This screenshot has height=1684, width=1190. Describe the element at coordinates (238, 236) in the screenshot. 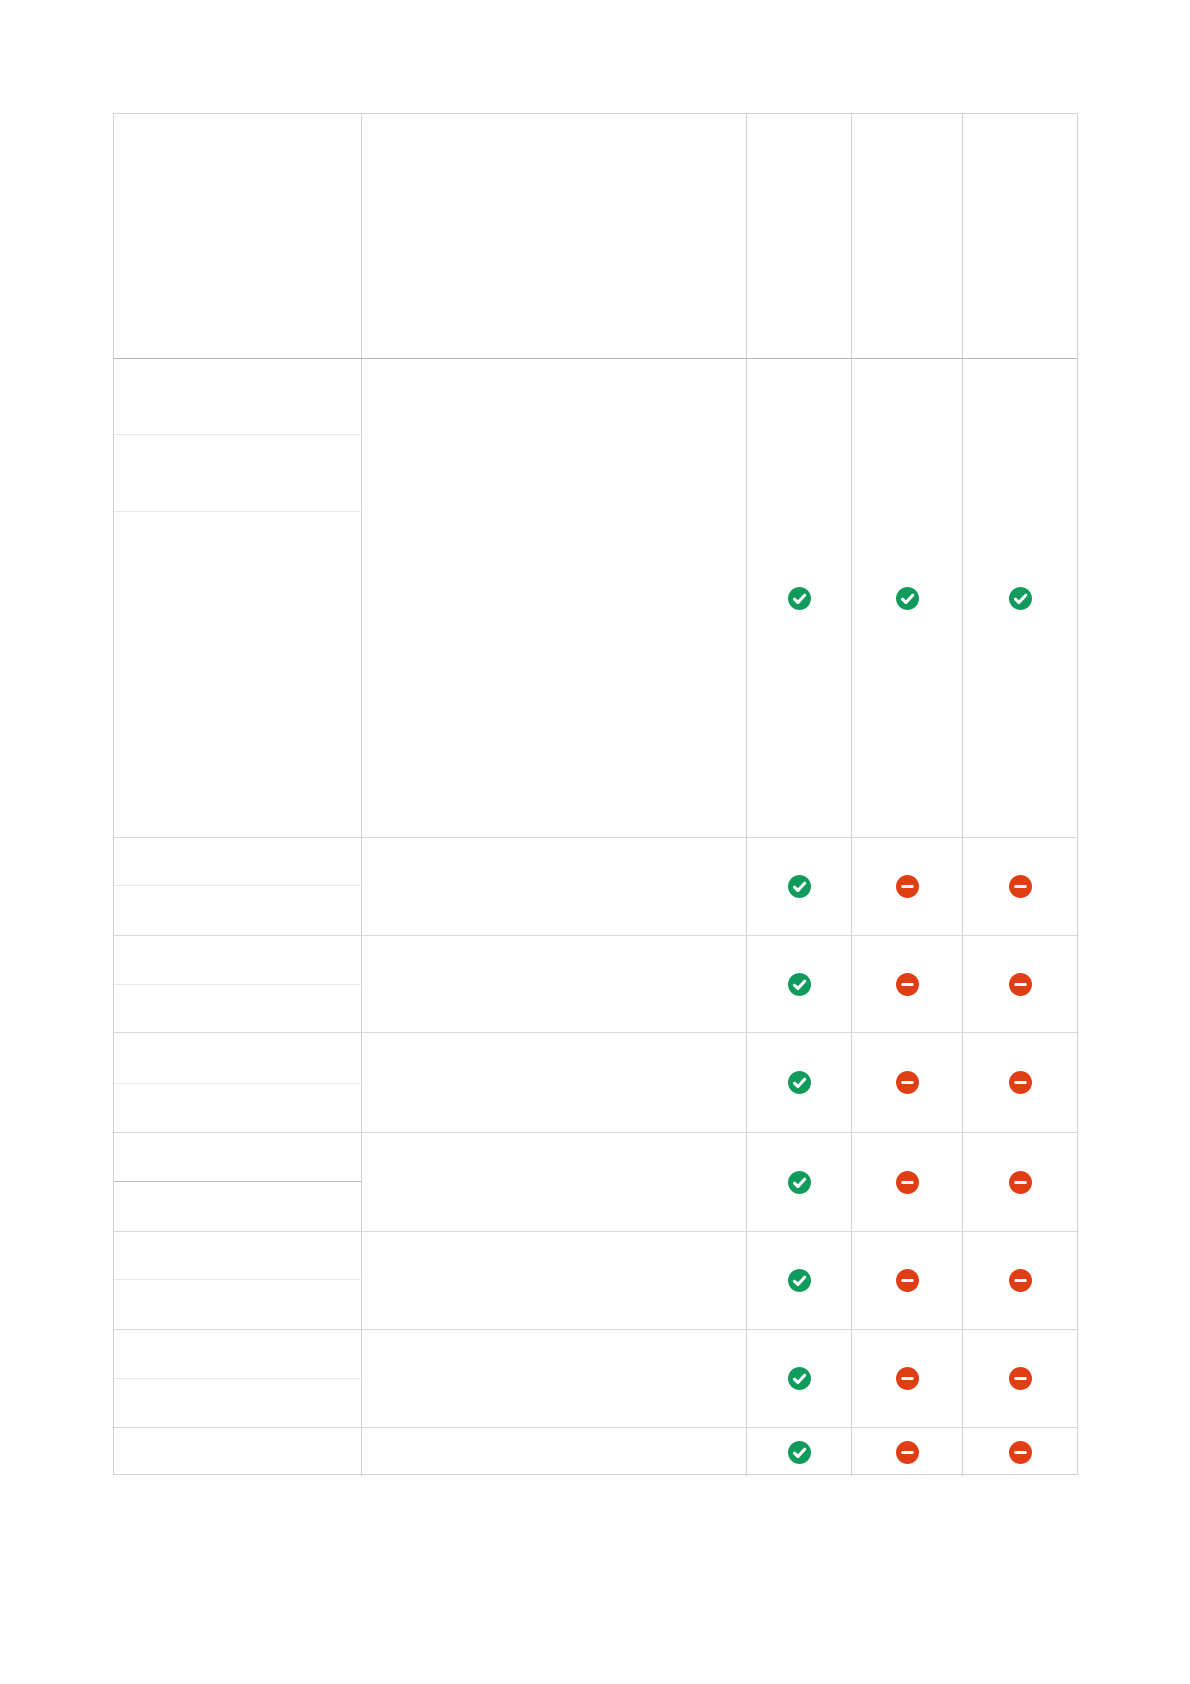

I see `header-cell-feature` at that location.